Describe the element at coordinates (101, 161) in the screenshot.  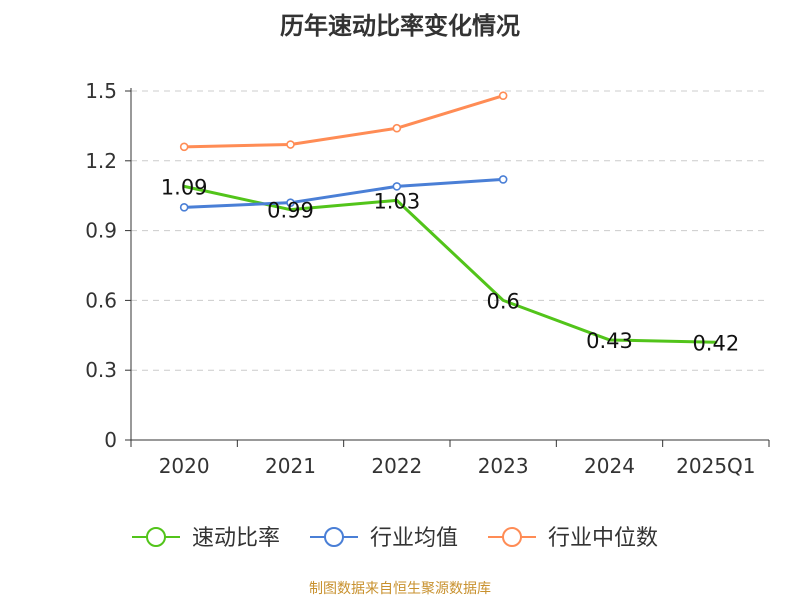
I see `y-tick-label: 1.2` at that location.